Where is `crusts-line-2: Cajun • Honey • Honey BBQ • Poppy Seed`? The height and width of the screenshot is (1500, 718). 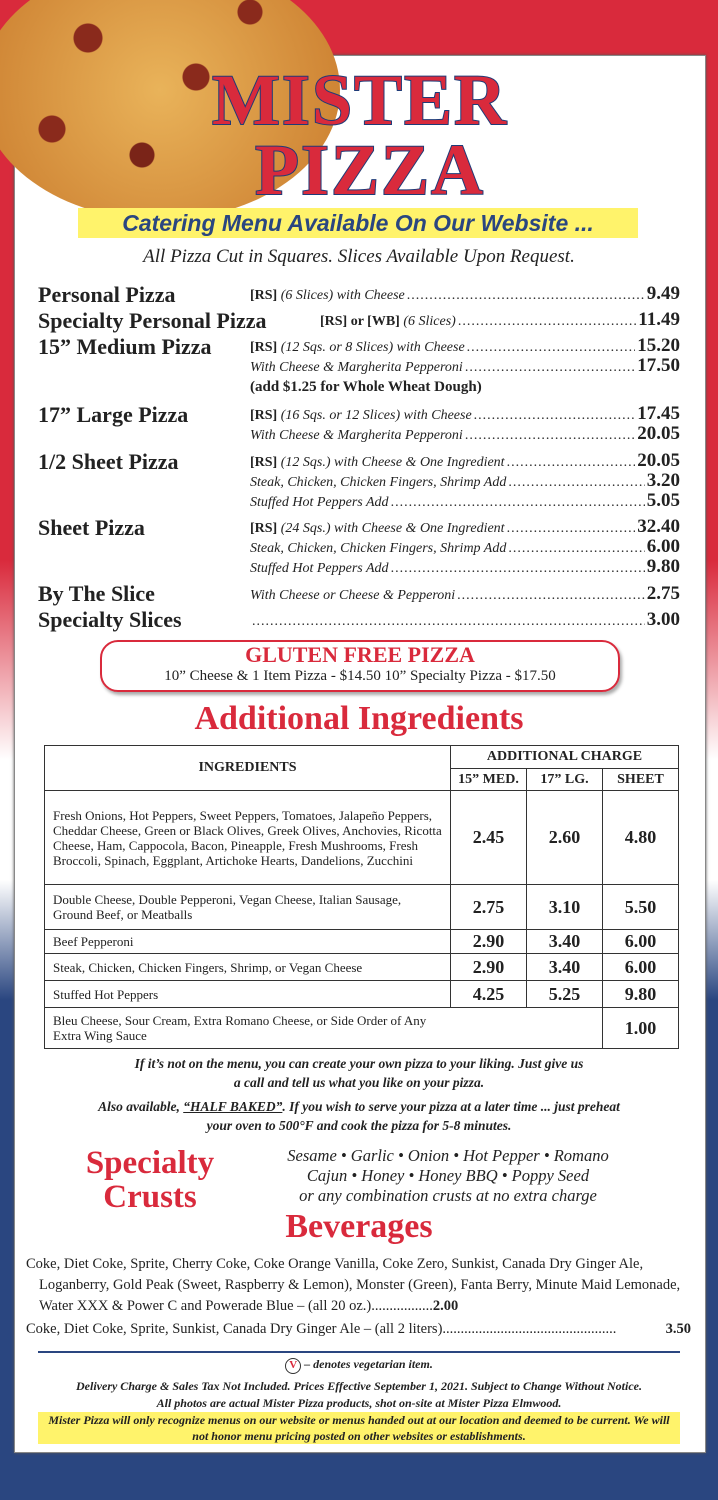 crusts-line-2: Cajun • Honey • Honey BBQ • Poppy Seed is located at coordinates (448, 1175).